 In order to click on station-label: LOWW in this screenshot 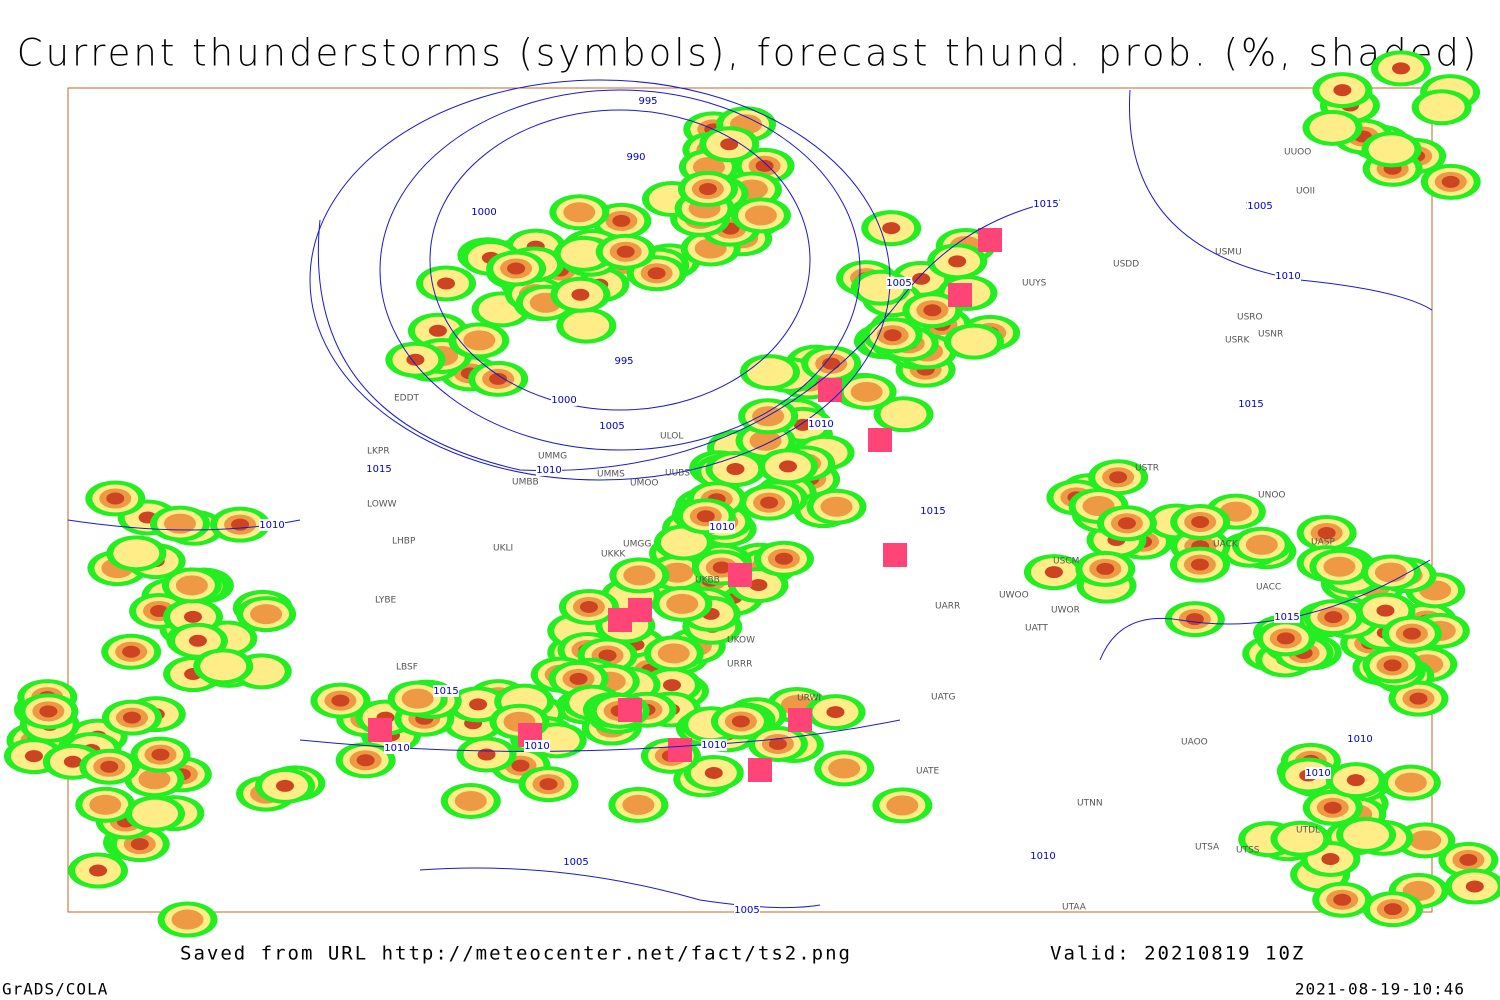, I will do `click(382, 505)`.